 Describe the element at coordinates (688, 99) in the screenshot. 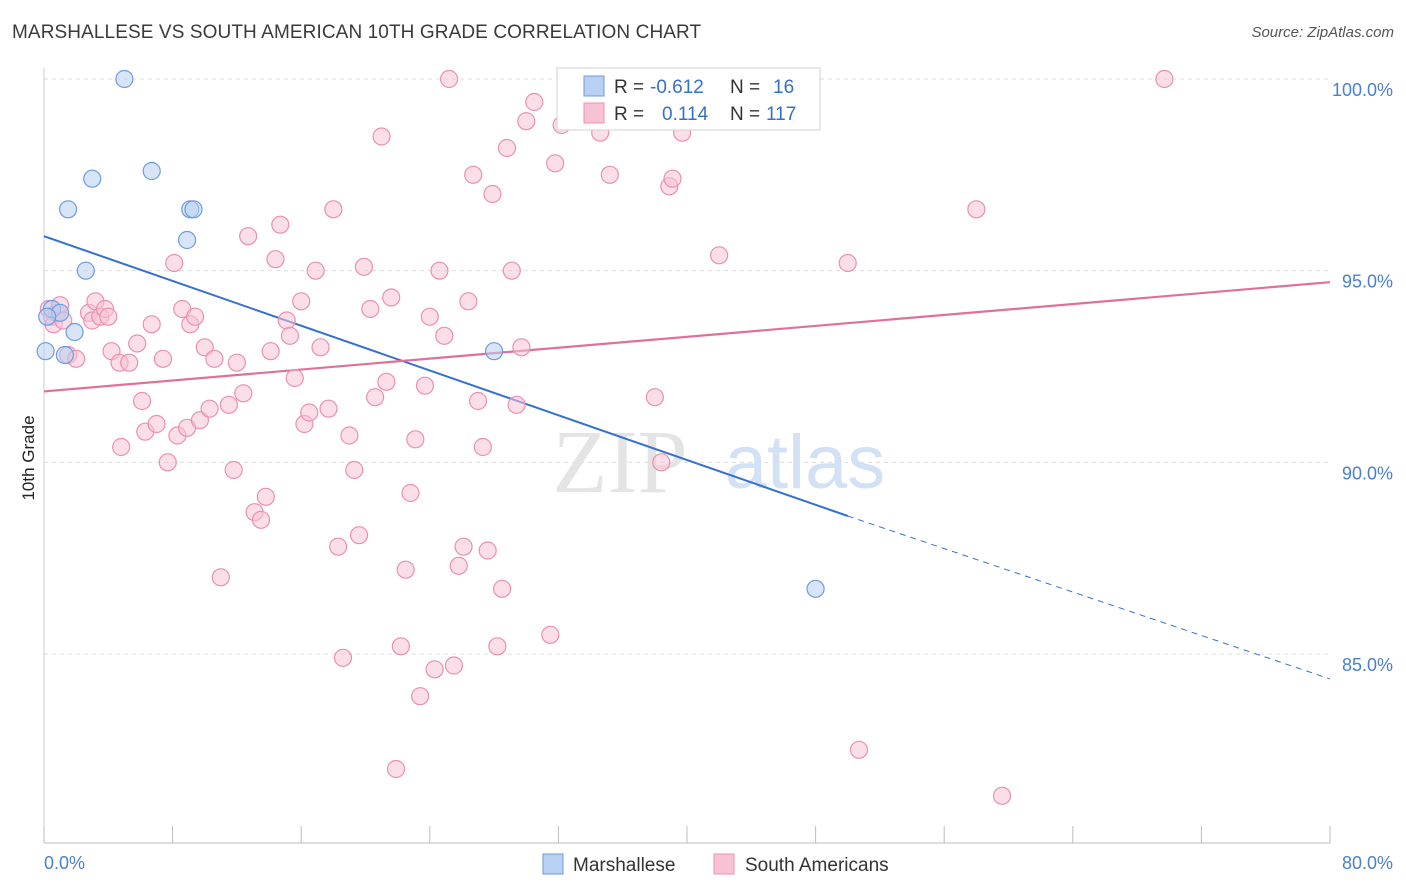

I see `correlation-legend: R = -0.612 N = 16 R = 0.114 N = 117` at that location.